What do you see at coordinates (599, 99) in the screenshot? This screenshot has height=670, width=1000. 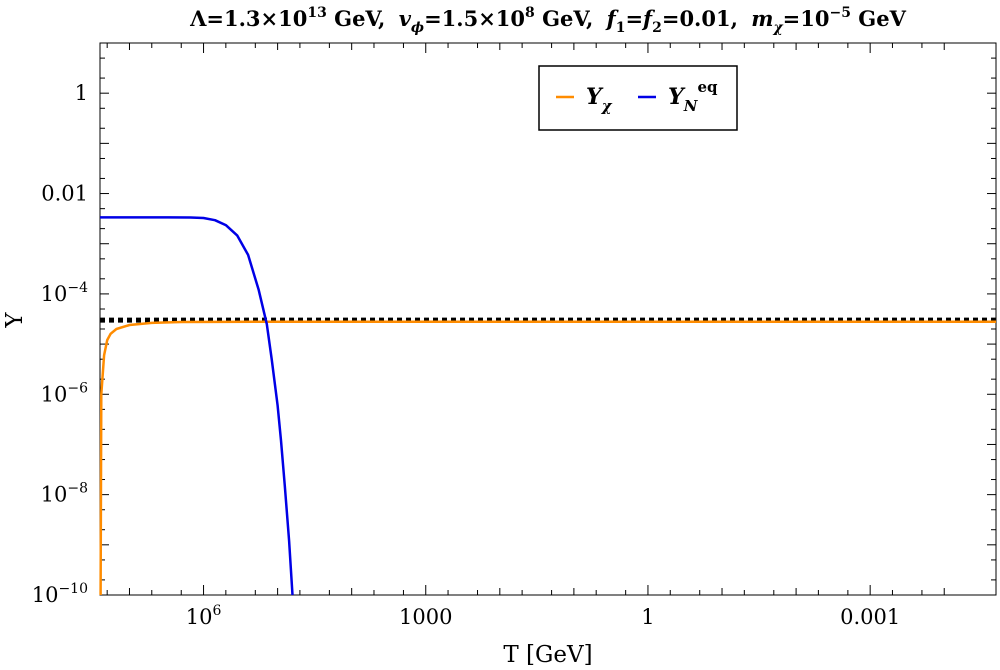 I see `legend-label-y-chi: Yχ` at bounding box center [599, 99].